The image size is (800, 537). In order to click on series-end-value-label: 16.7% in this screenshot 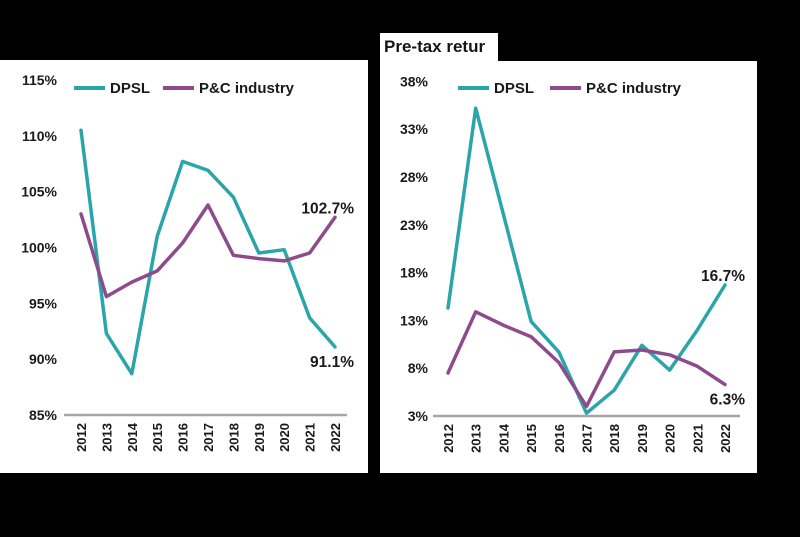, I will do `click(723, 276)`.